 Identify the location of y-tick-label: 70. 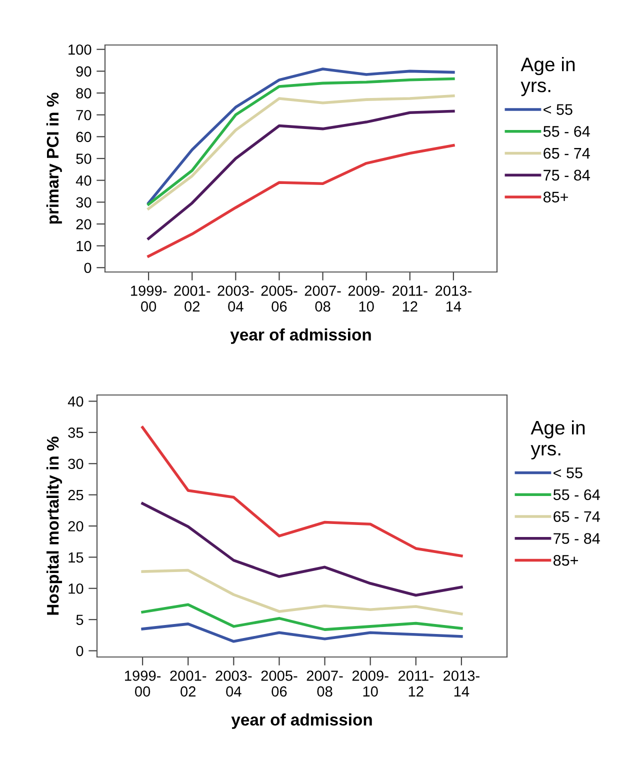
(84, 115).